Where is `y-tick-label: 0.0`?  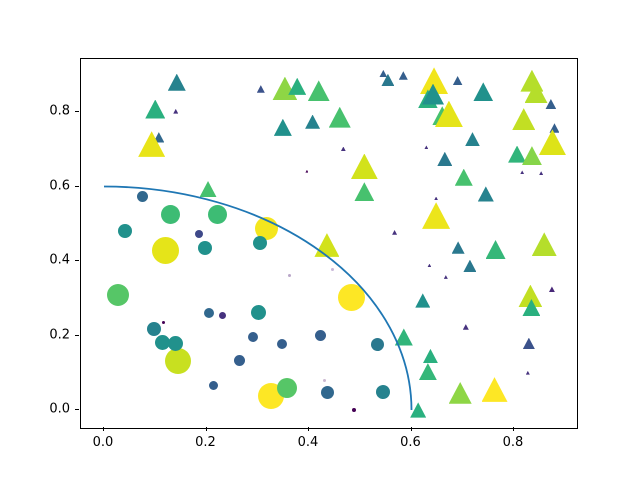
y-tick-label: 0.0 is located at coordinates (59, 409).